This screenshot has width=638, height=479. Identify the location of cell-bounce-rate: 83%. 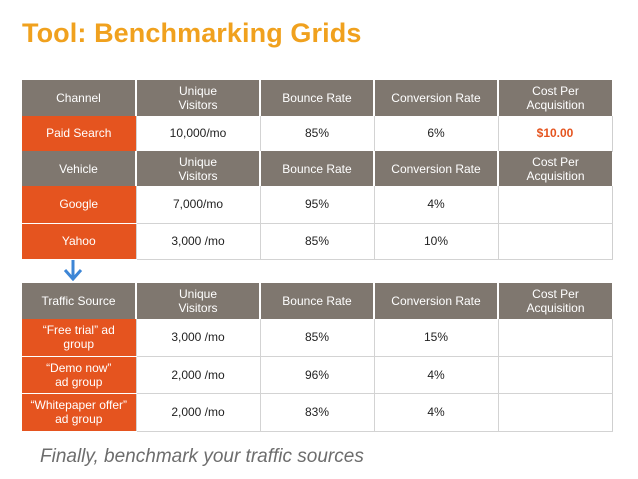
(317, 412).